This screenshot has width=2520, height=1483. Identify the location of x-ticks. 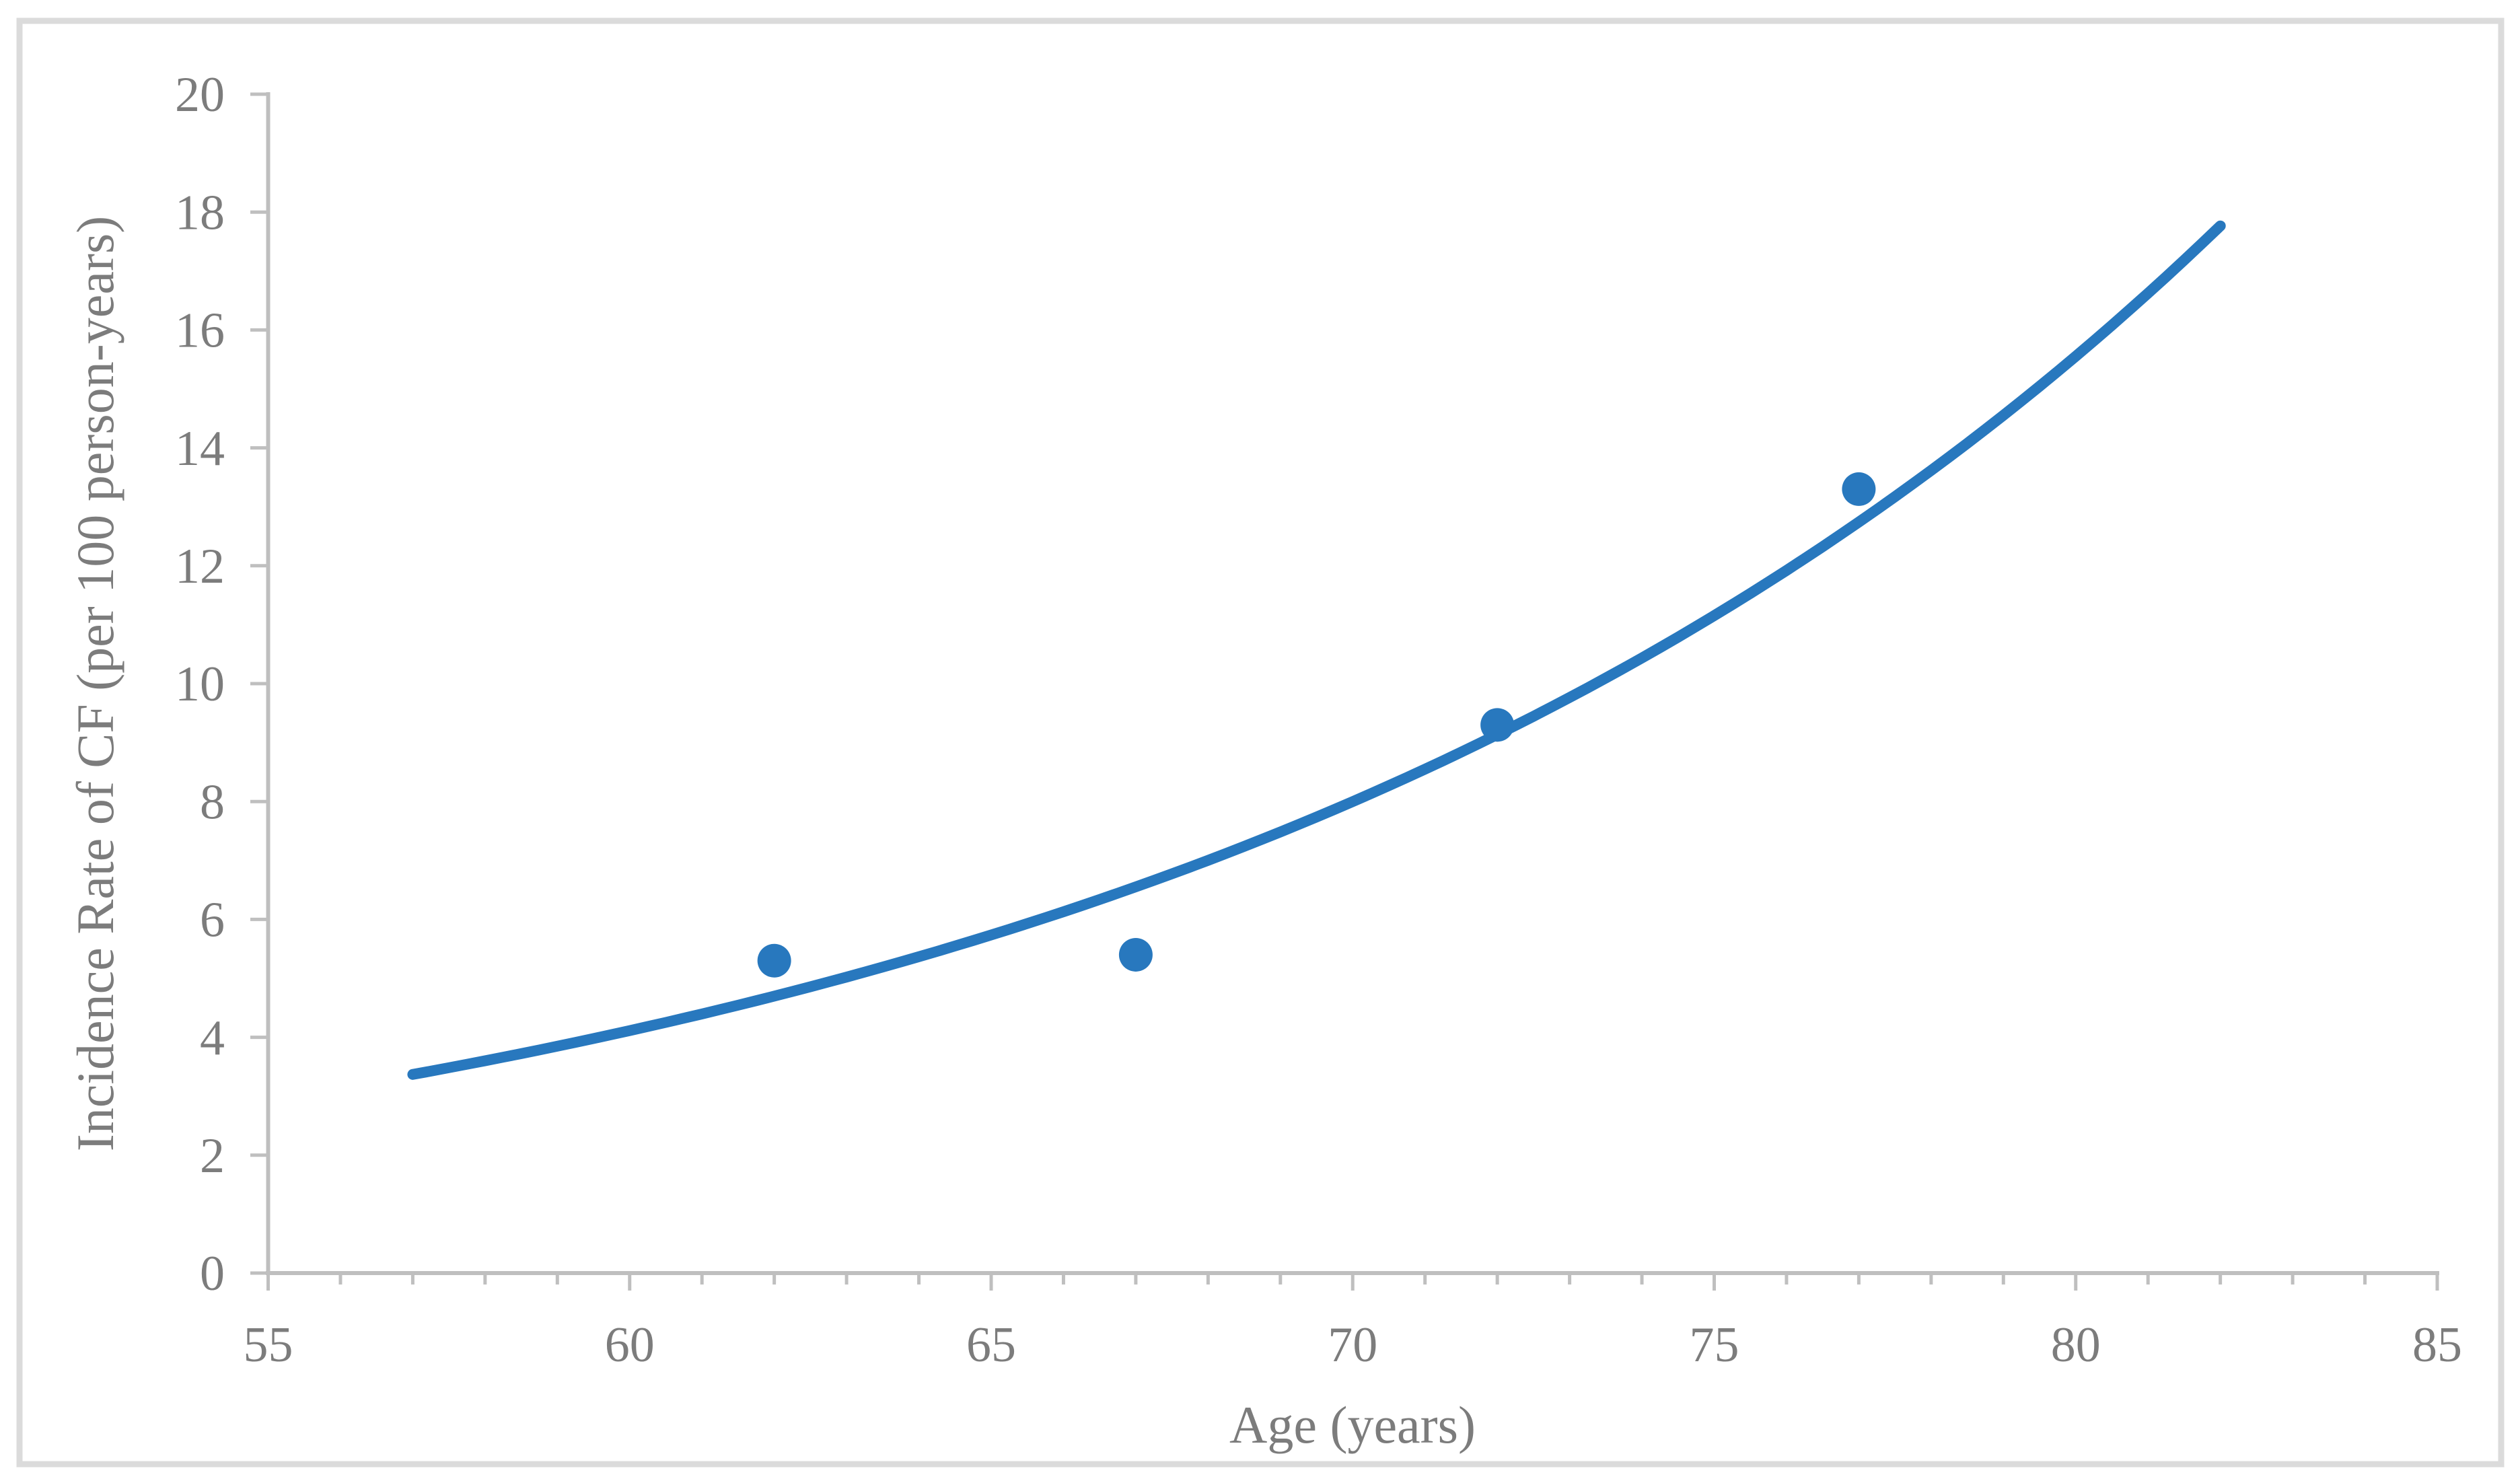
(1352, 1281).